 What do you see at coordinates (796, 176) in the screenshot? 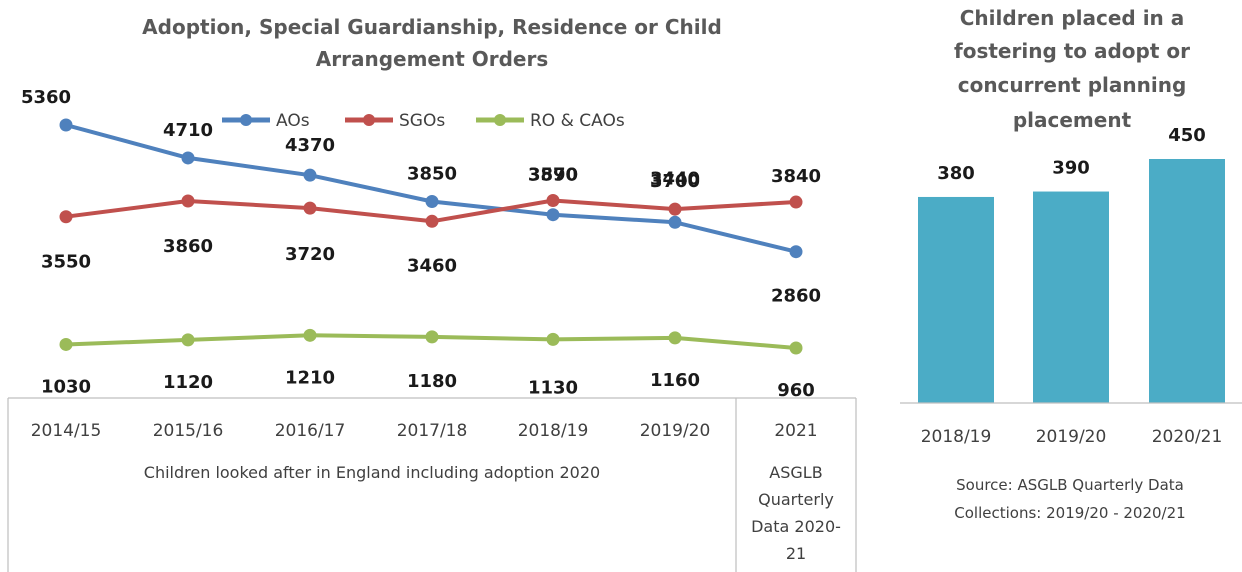
I see `data-label: 3840` at bounding box center [796, 176].